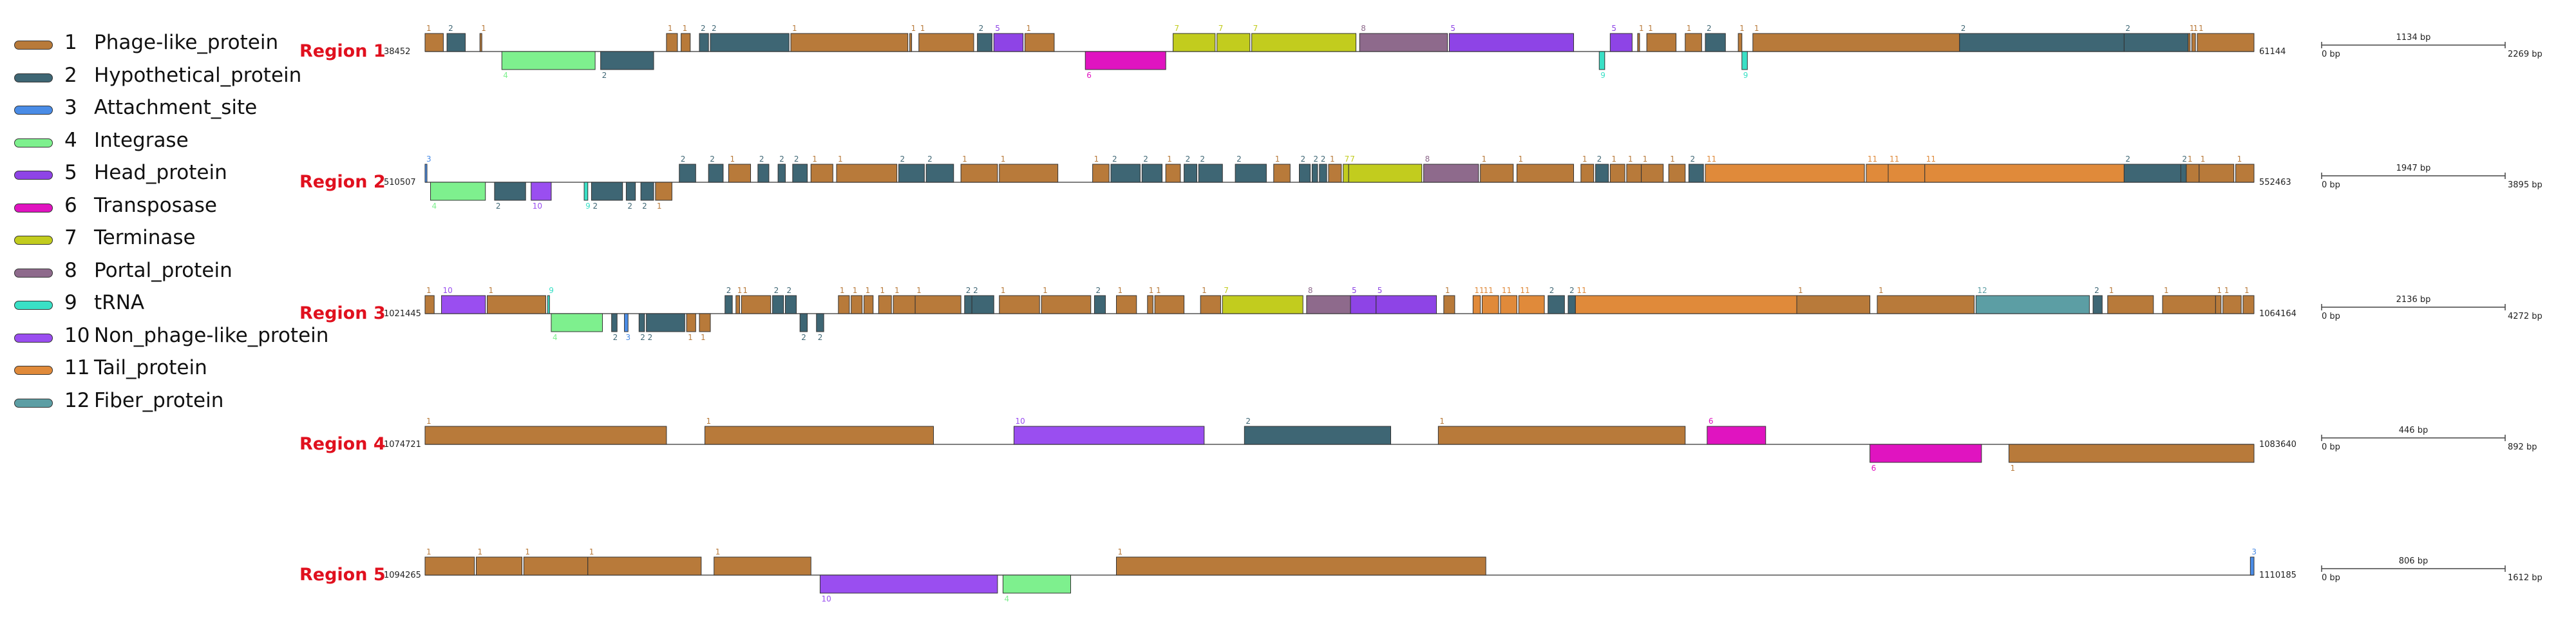 The image size is (2576, 644). I want to click on region-start-coordinate: 38452, so click(397, 52).